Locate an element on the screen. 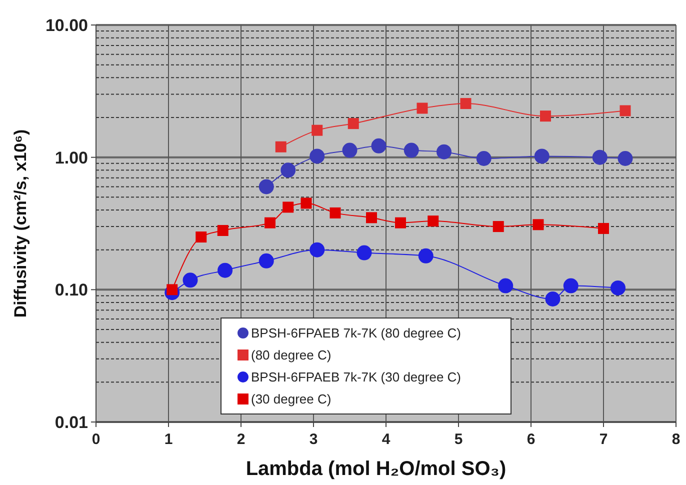  y-tick-label: 0.10 is located at coordinates (71, 290).